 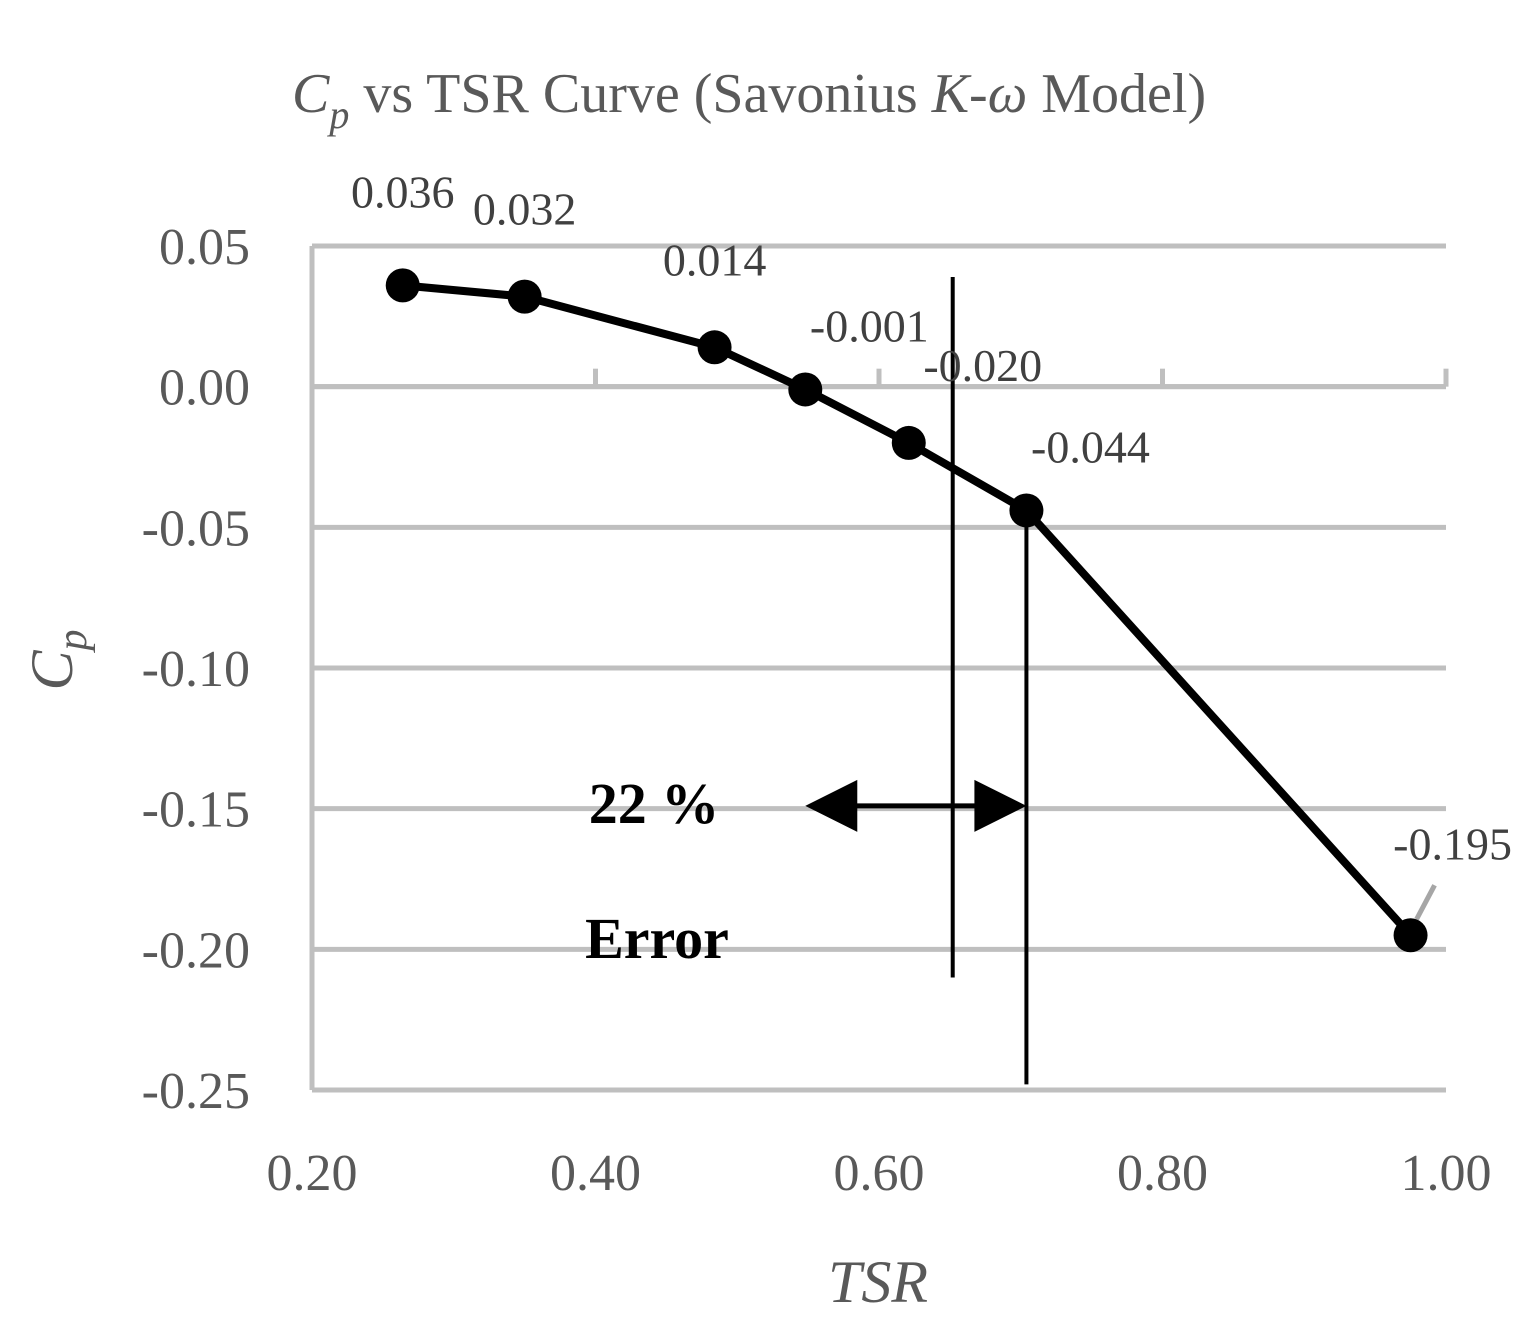 I want to click on error-word-label: Error, so click(x=657, y=938).